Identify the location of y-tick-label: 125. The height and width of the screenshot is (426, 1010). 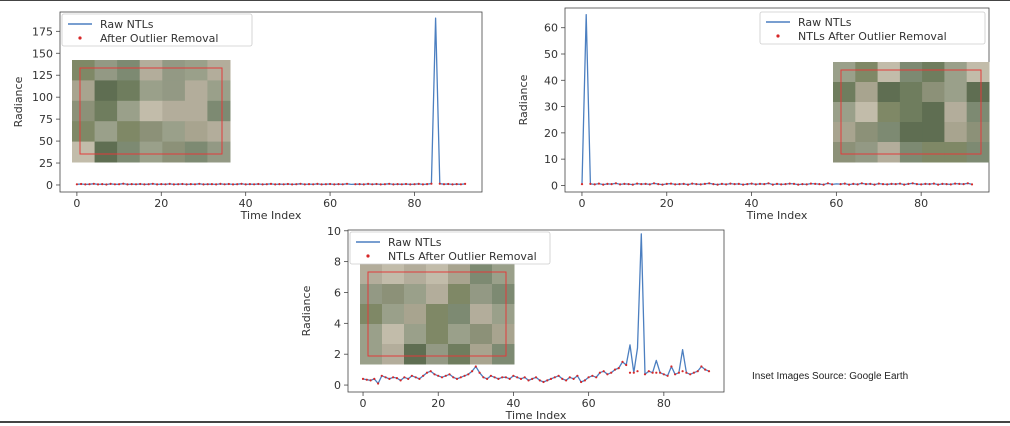
(42, 75).